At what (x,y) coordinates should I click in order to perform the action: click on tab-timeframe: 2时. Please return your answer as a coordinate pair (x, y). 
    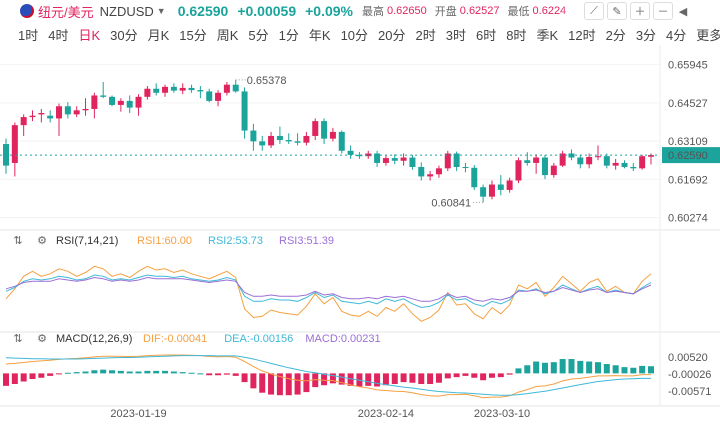
    Looking at the image, I should click on (425, 35).